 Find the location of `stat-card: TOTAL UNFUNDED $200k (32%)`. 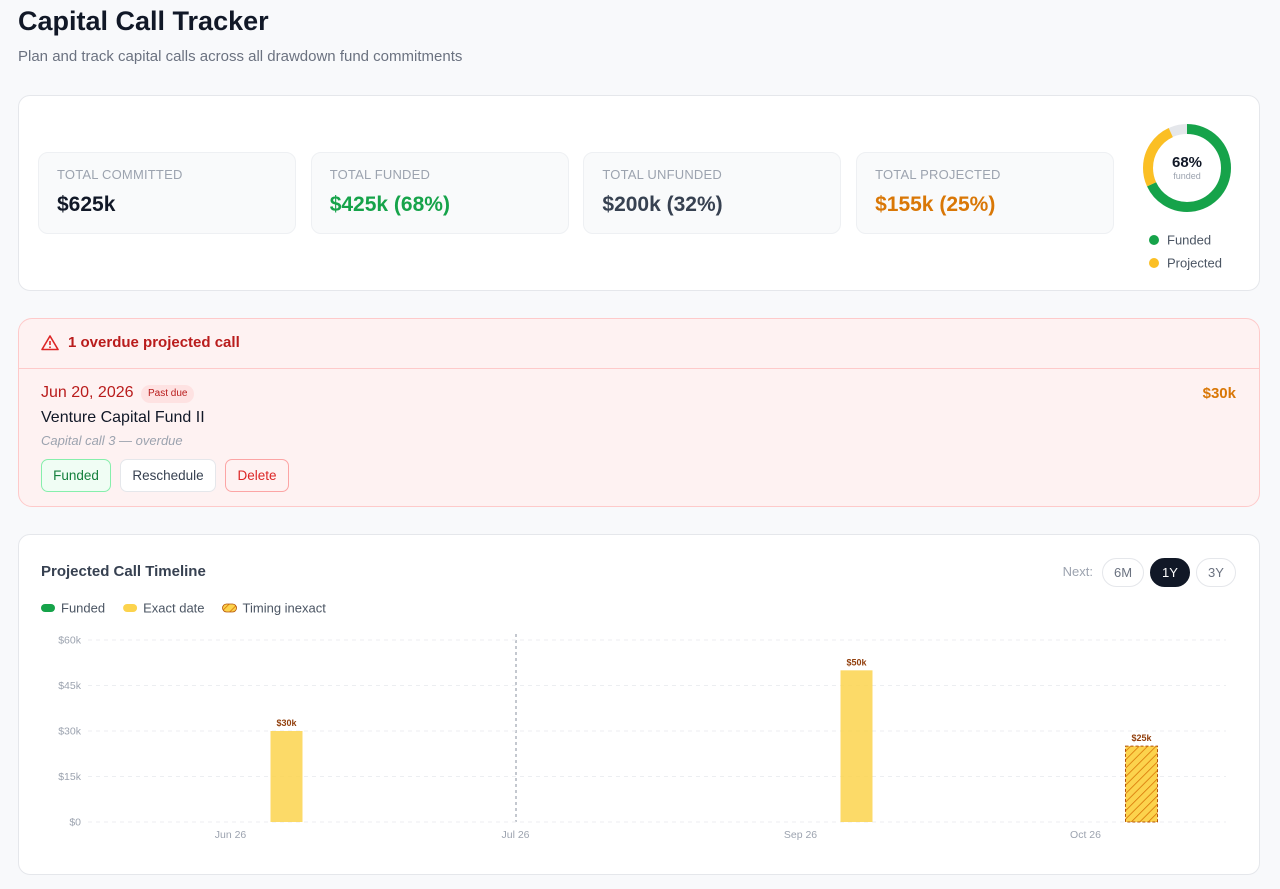

stat-card: TOTAL UNFUNDED $200k (32%) is located at coordinates (712, 193).